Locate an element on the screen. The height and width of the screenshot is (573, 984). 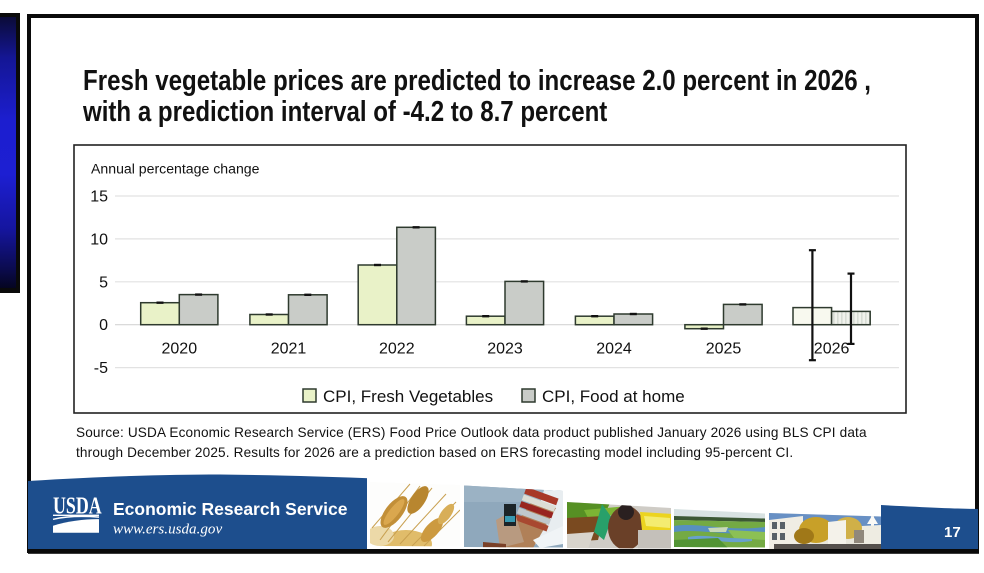
svg-text: 15 is located at coordinates (99, 197).